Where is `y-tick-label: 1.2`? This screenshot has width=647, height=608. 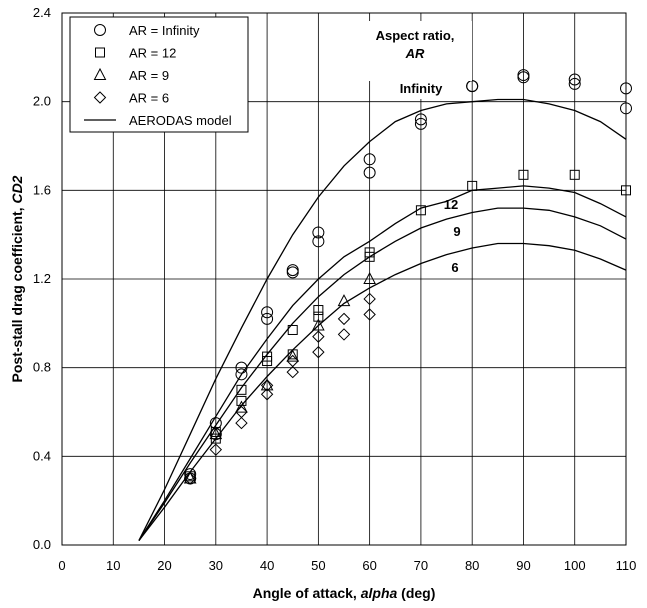 y-tick-label: 1.2 is located at coordinates (42, 278).